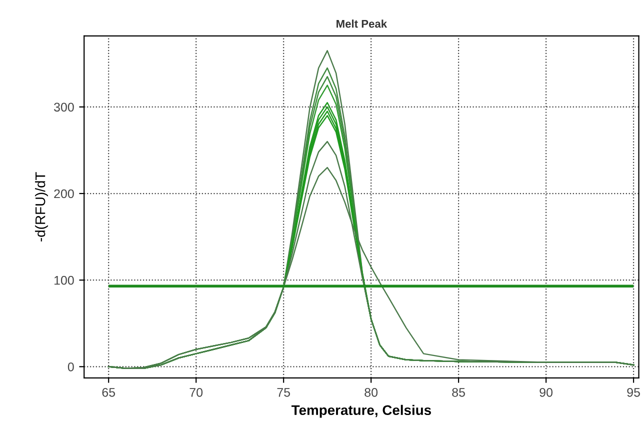  Describe the element at coordinates (283, 392) in the screenshot. I see `x-tick-label: 75` at that location.